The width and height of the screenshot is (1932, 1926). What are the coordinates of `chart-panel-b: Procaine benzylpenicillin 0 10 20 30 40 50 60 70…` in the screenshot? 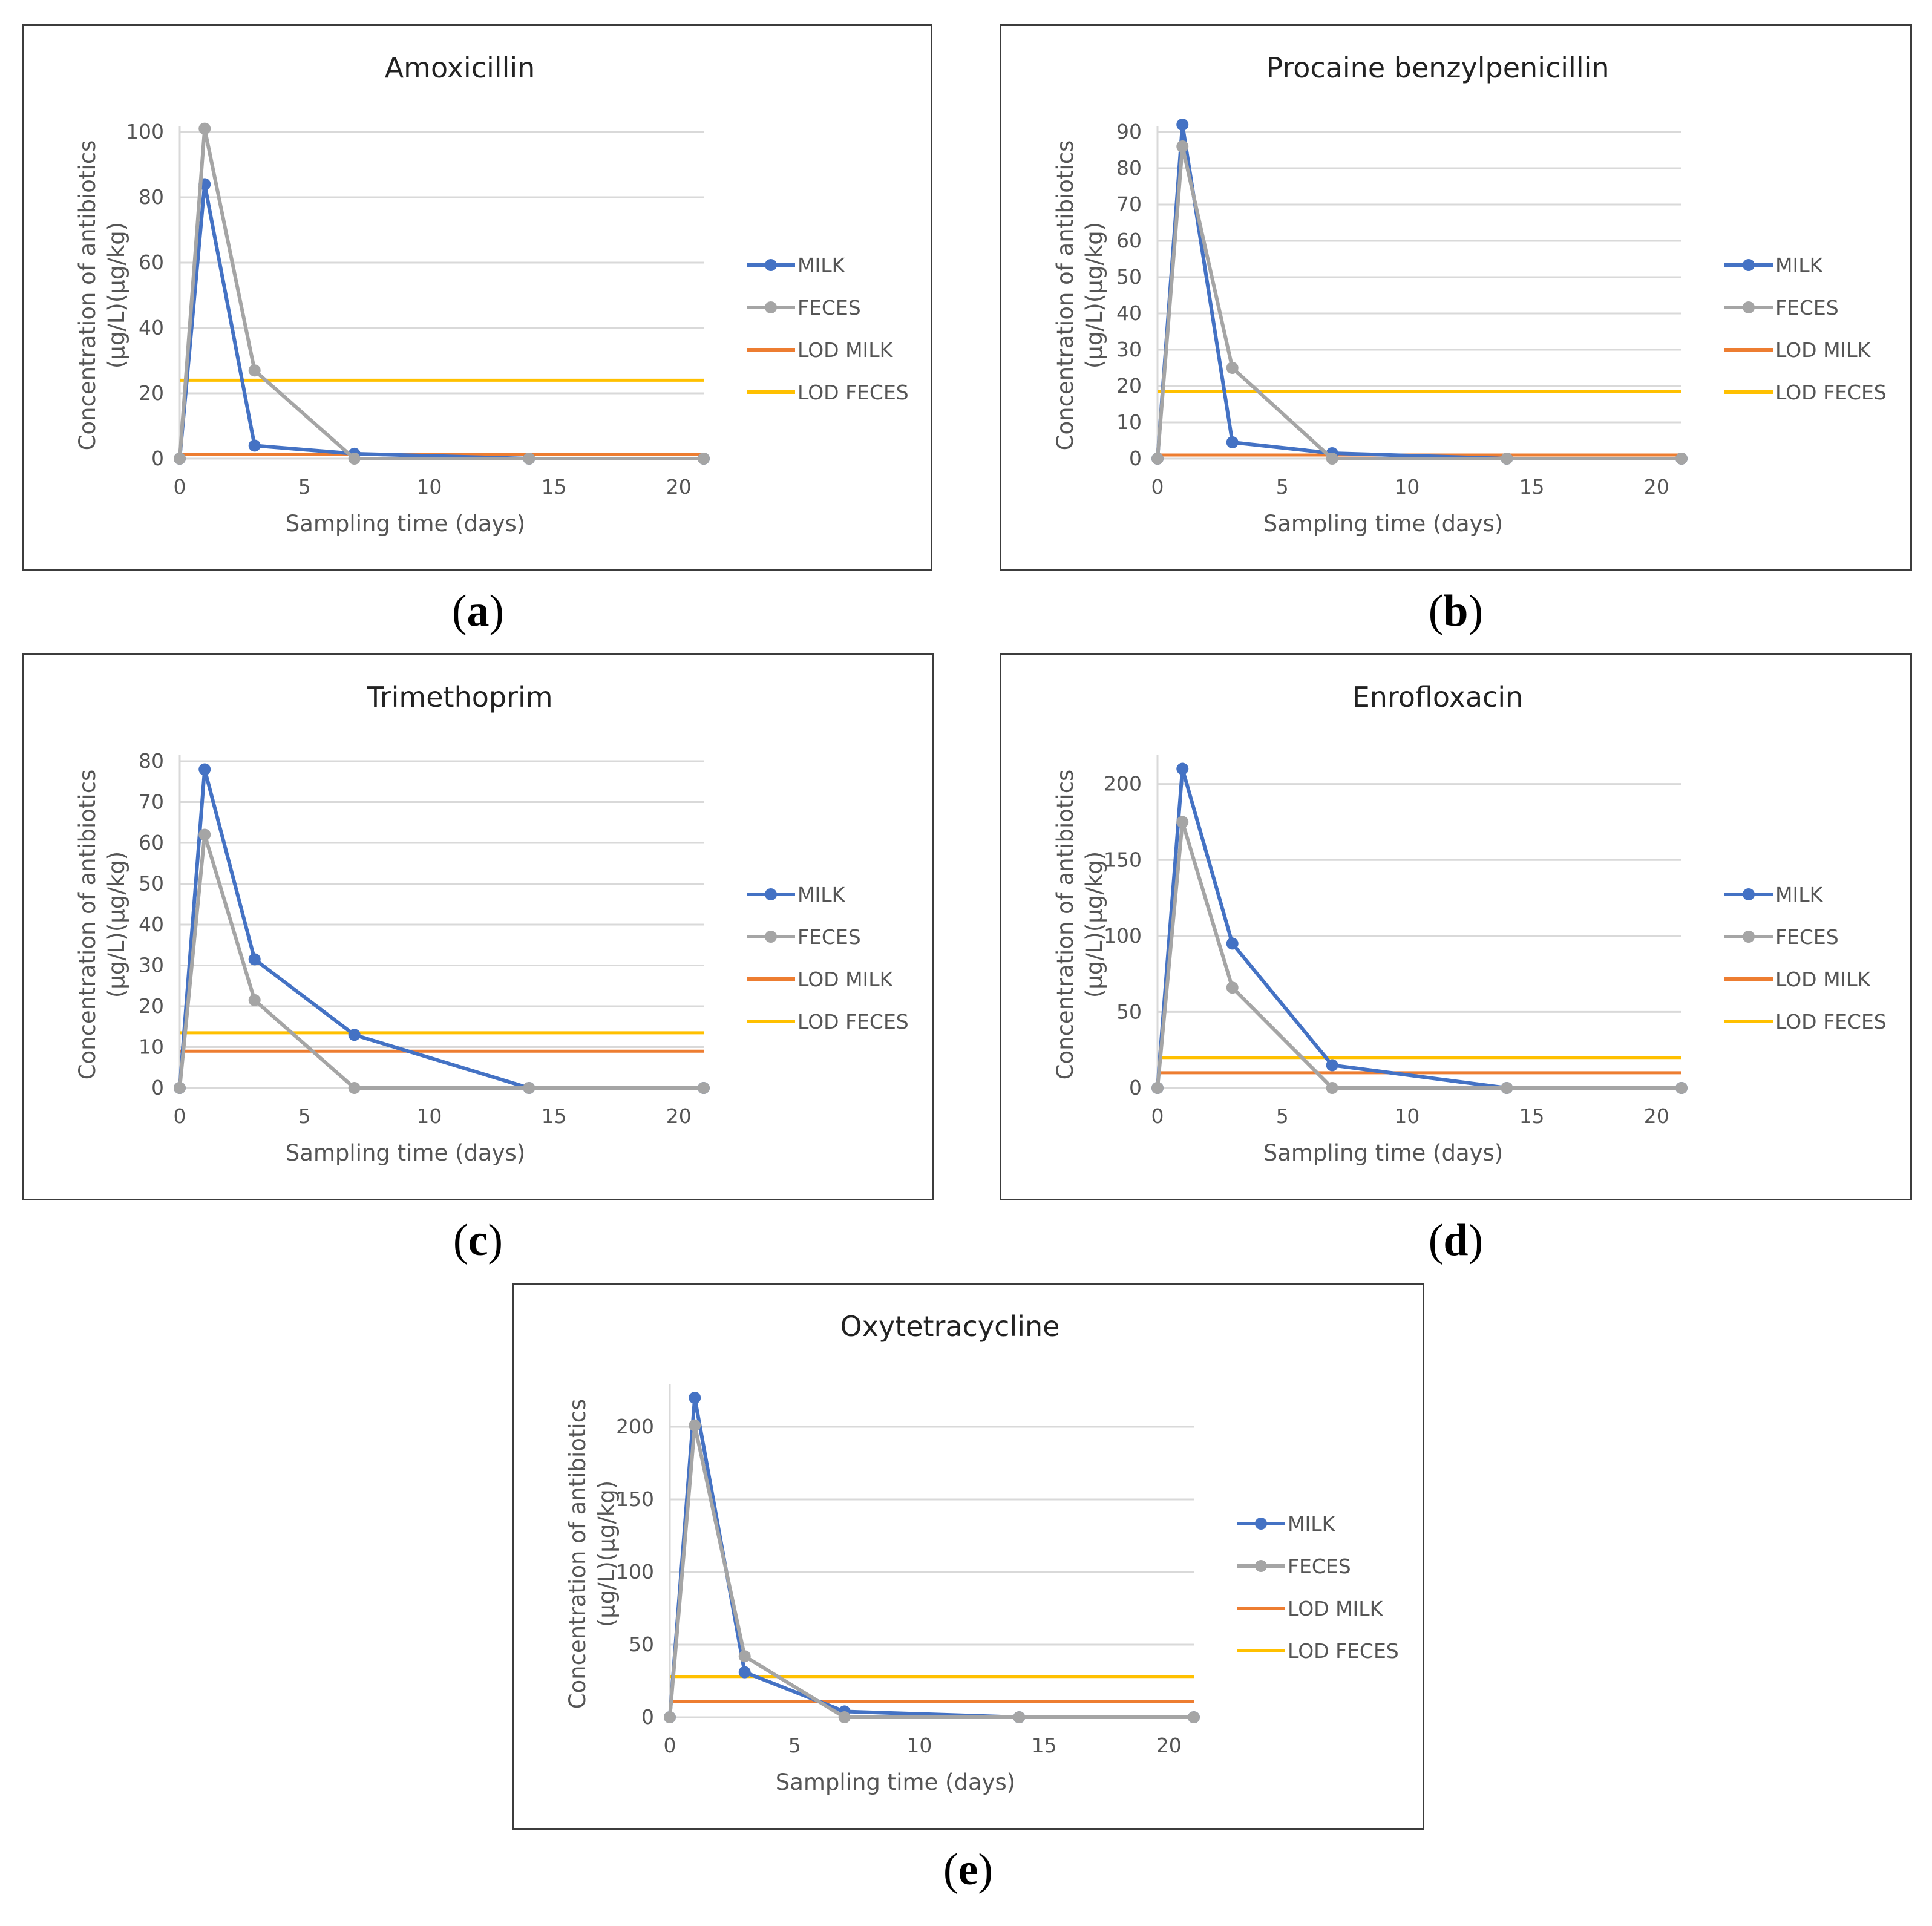 It's located at (1456, 297).